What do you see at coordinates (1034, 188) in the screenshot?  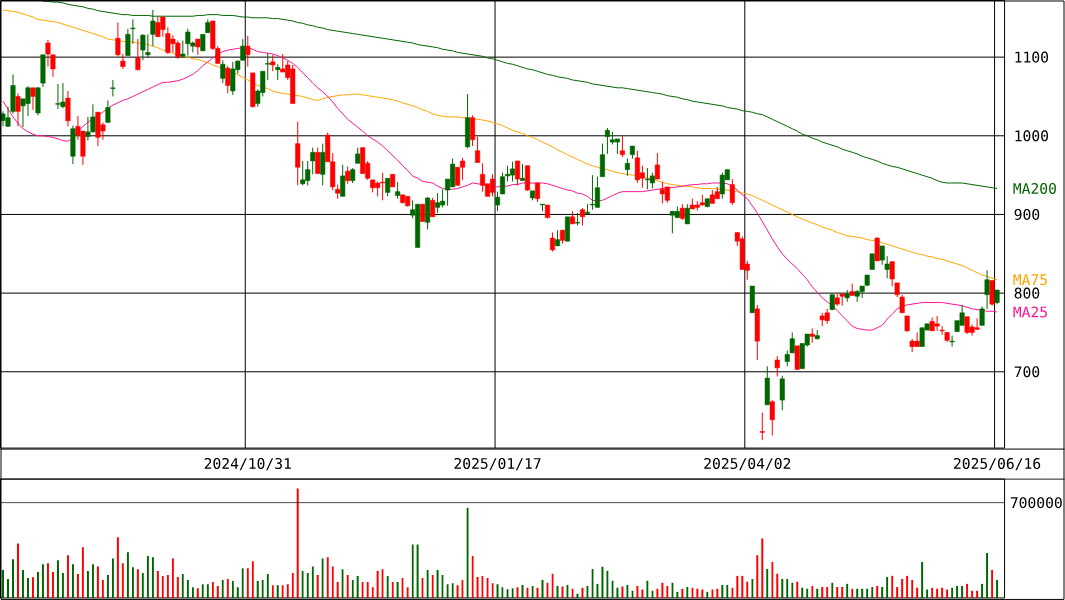 I see `series-label: MA200` at bounding box center [1034, 188].